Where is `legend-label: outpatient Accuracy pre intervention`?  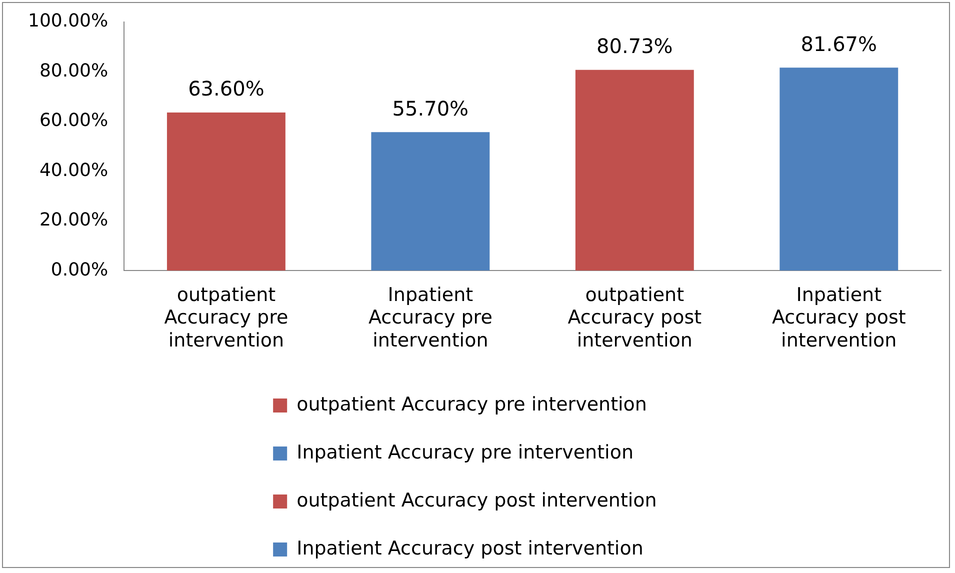 legend-label: outpatient Accuracy pre intervention is located at coordinates (471, 404).